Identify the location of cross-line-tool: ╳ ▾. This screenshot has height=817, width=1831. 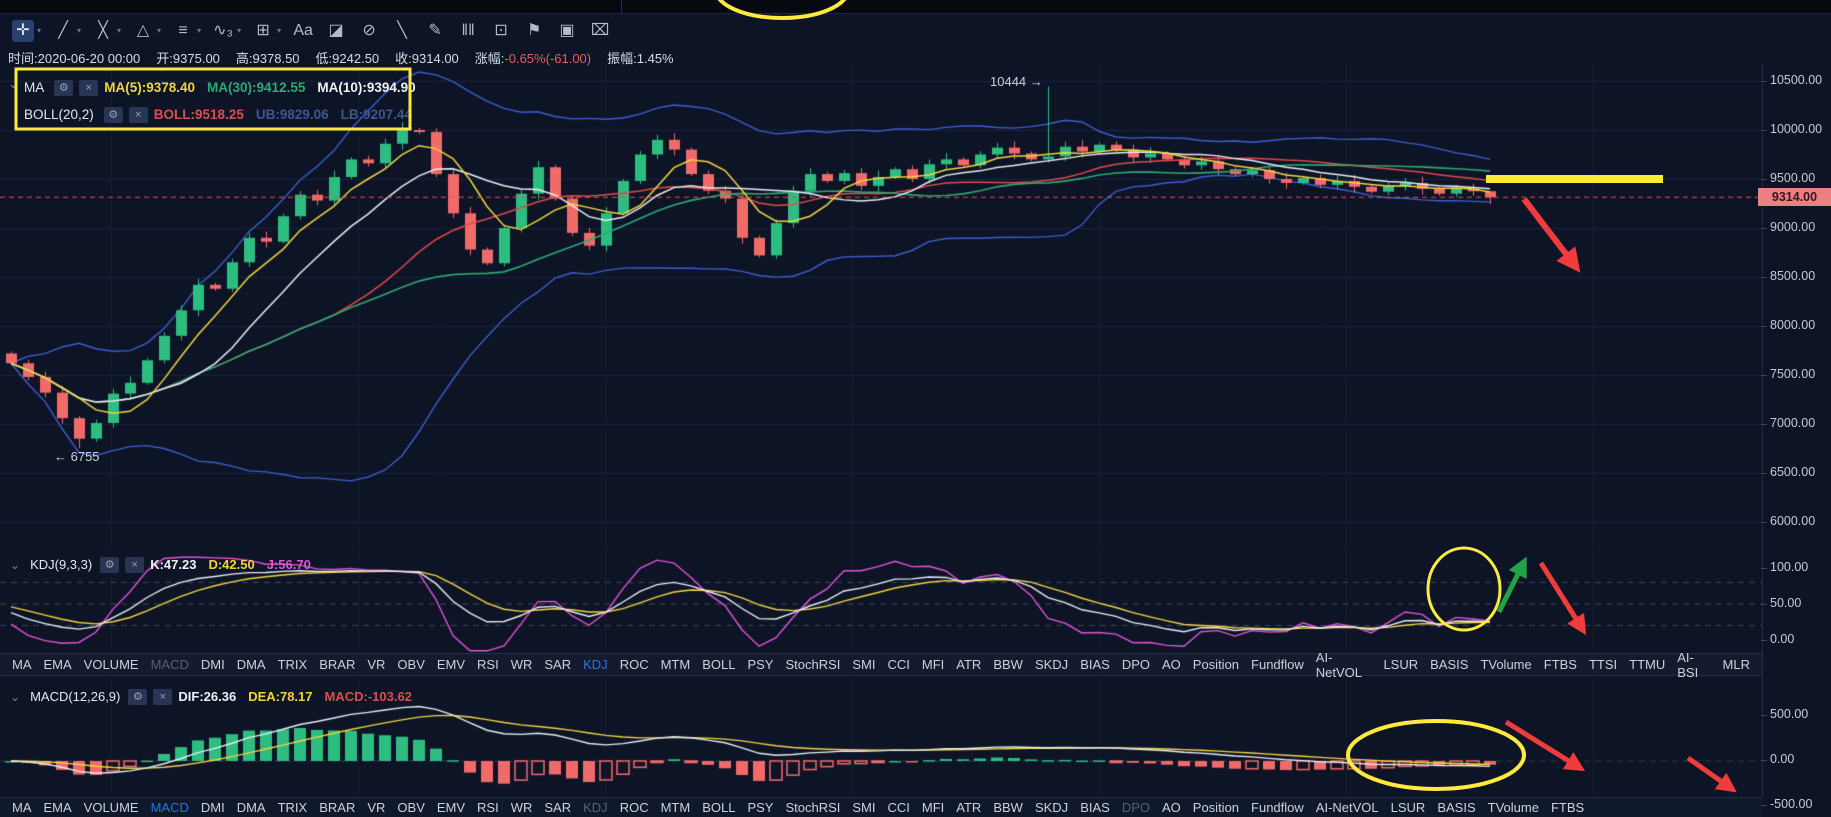
(106, 31).